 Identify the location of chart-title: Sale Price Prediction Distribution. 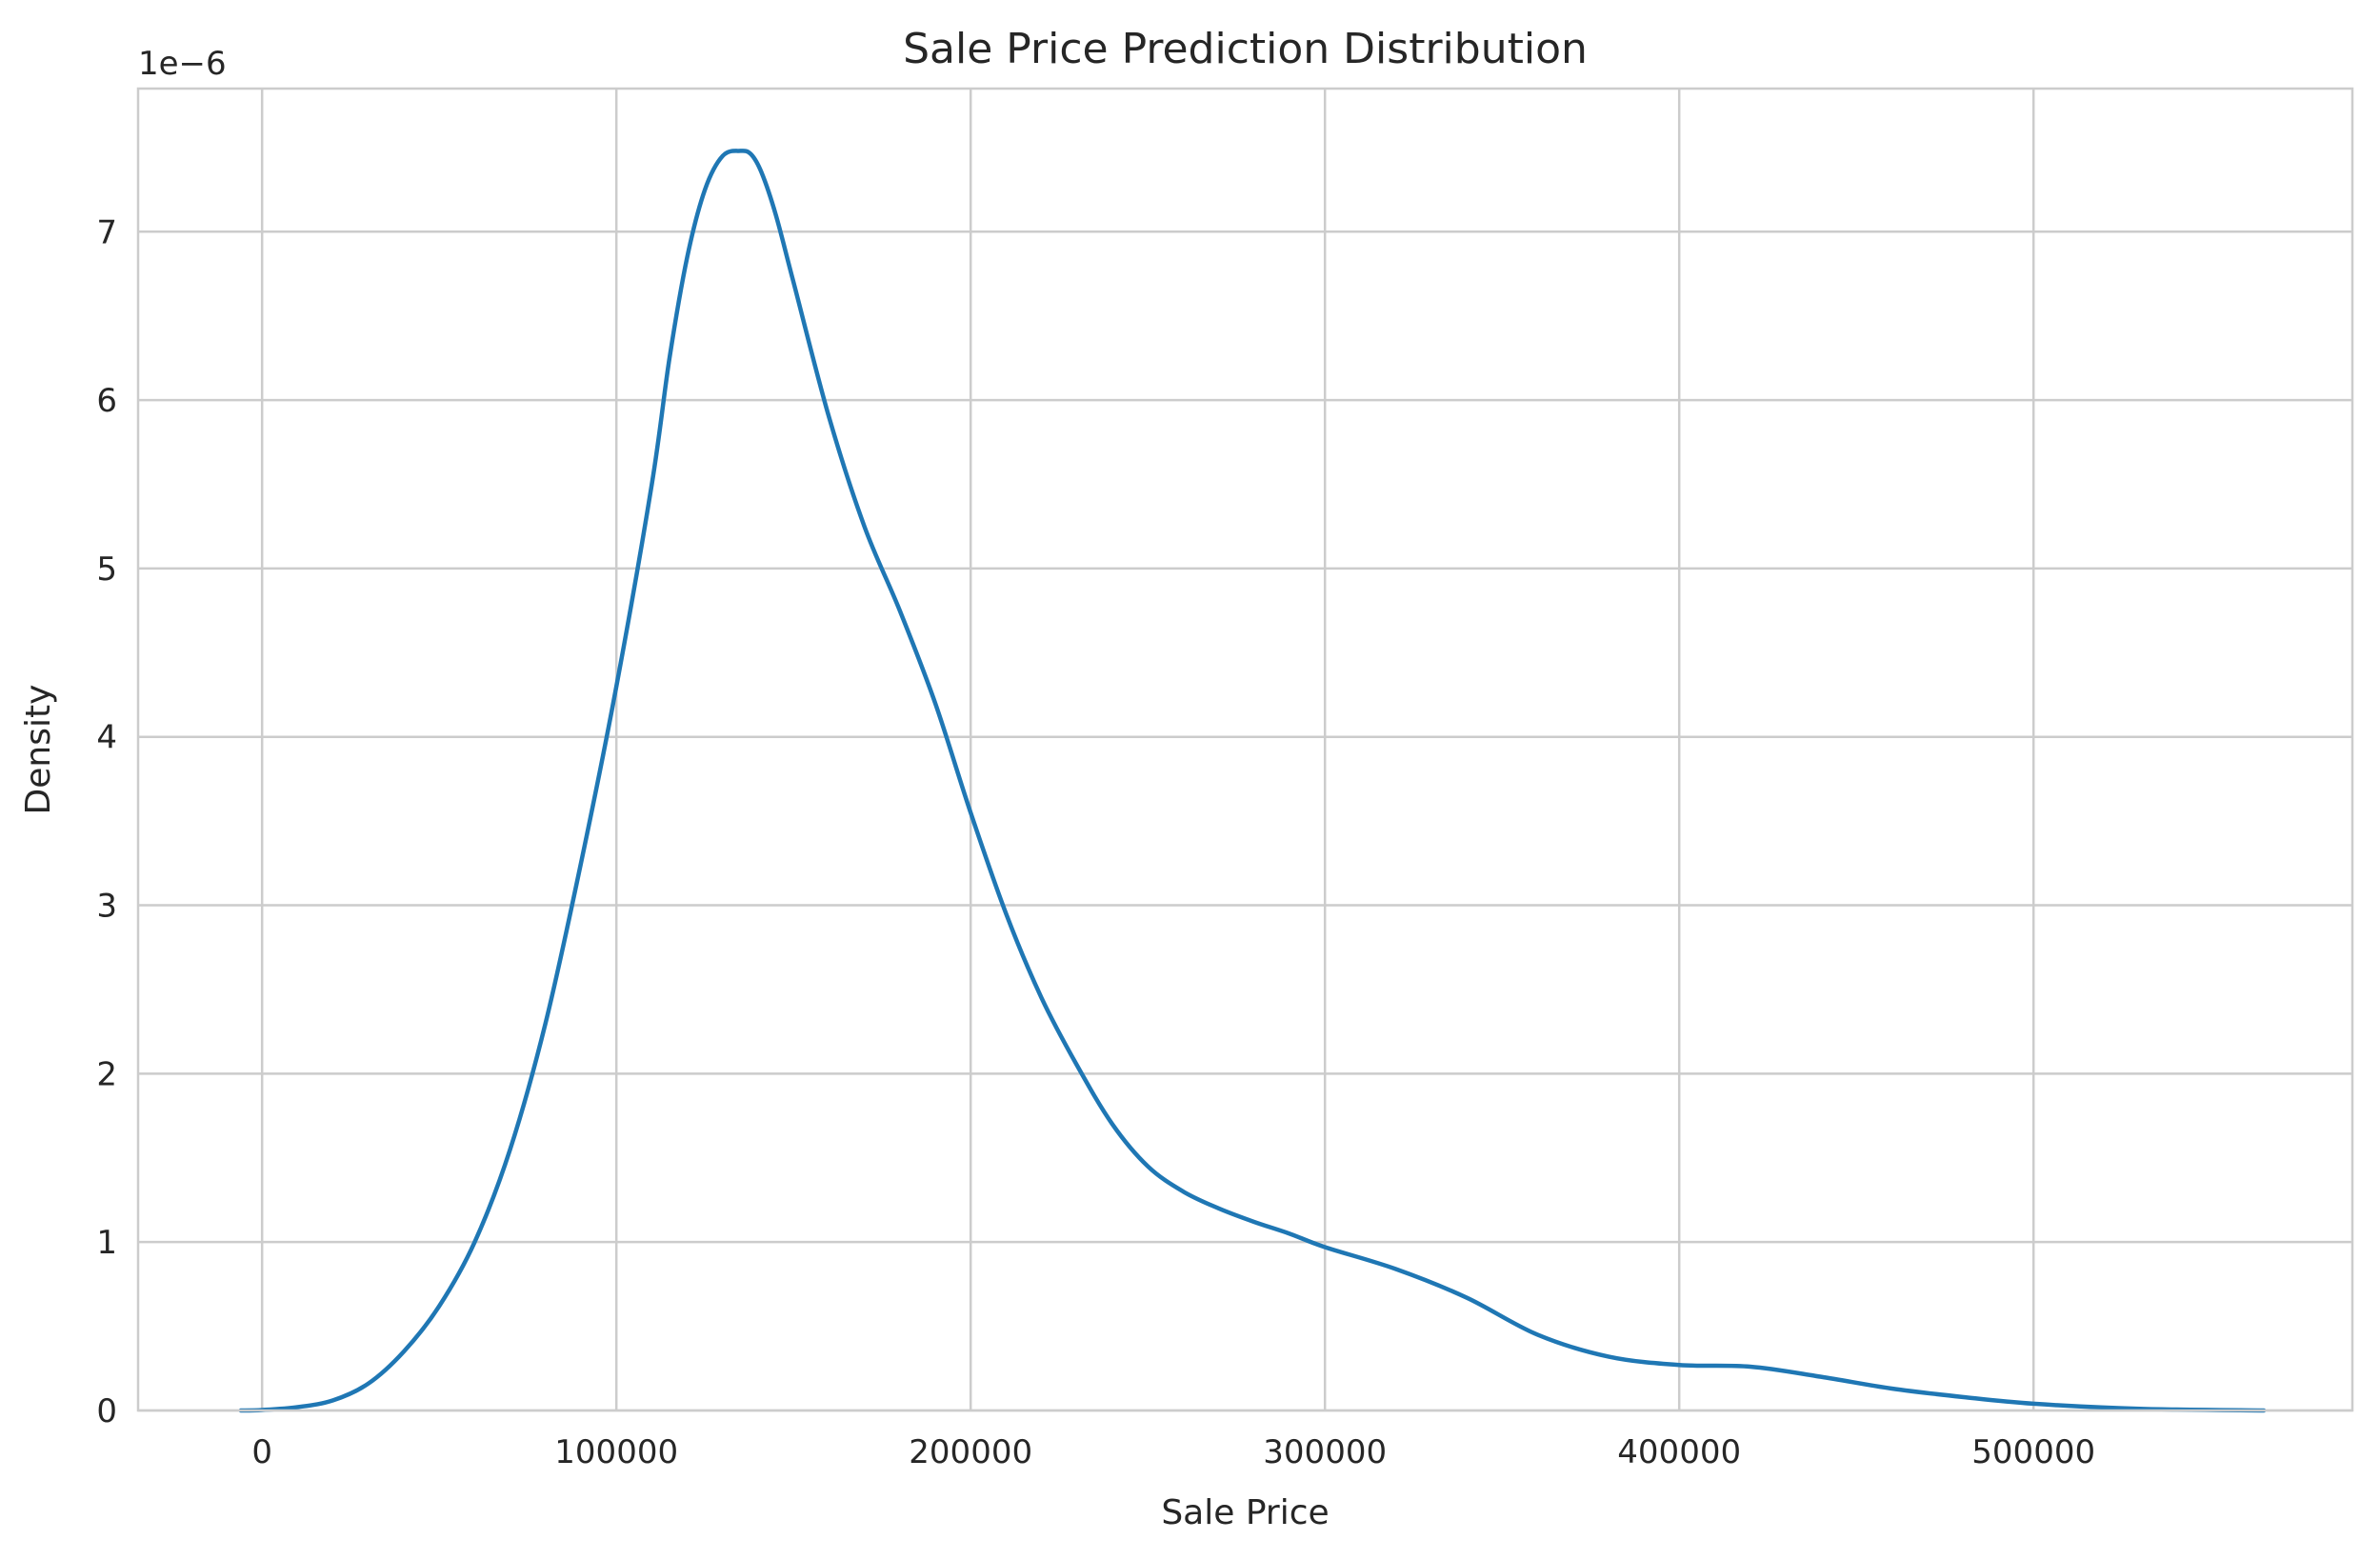
(1245, 49).